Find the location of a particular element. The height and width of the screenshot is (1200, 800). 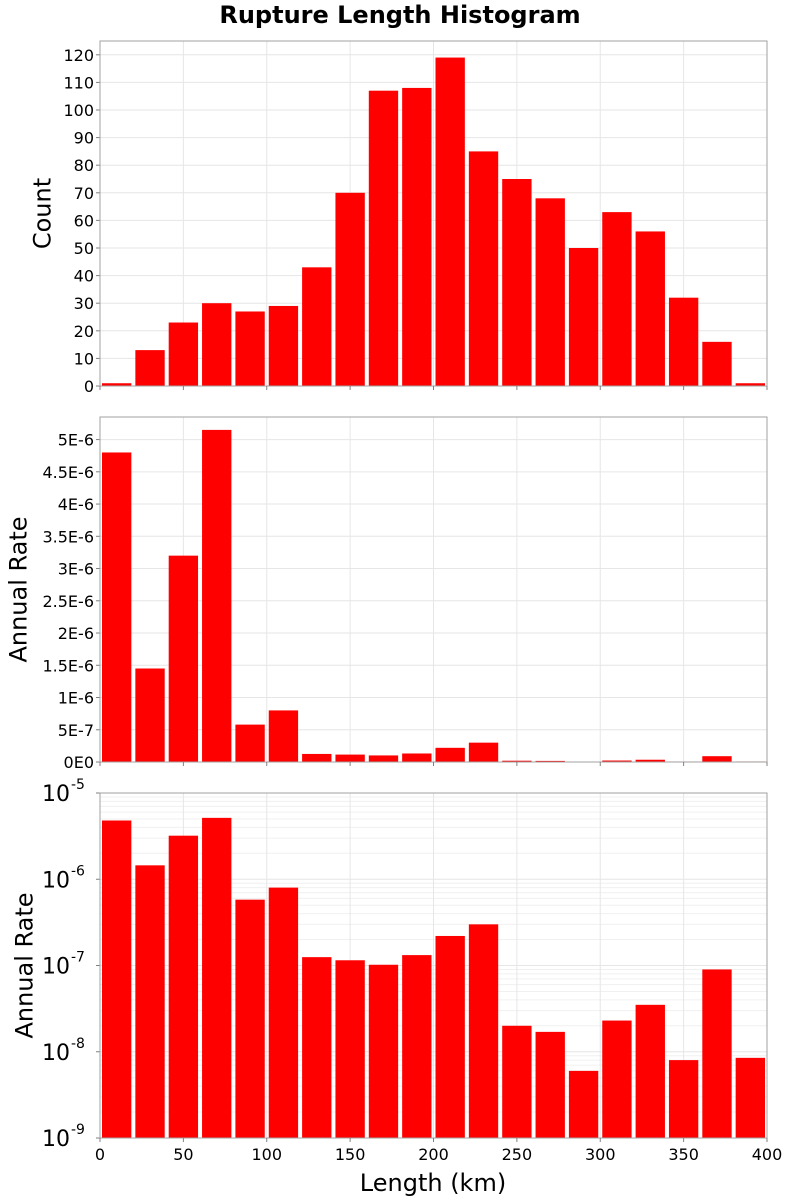

y-tick-label: 100 is located at coordinates (78, 110).